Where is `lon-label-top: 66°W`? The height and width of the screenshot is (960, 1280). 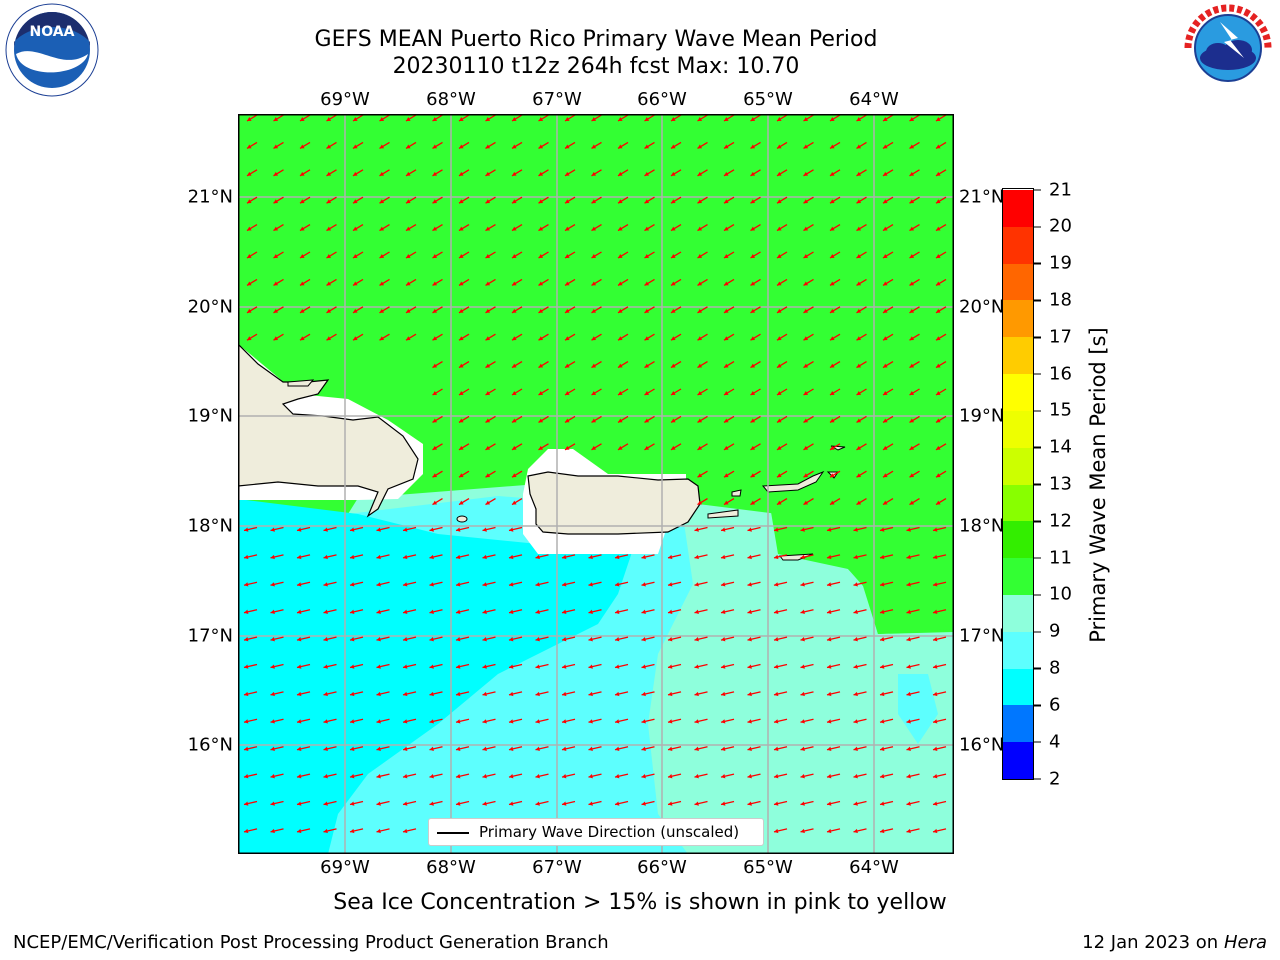 lon-label-top: 66°W is located at coordinates (662, 99).